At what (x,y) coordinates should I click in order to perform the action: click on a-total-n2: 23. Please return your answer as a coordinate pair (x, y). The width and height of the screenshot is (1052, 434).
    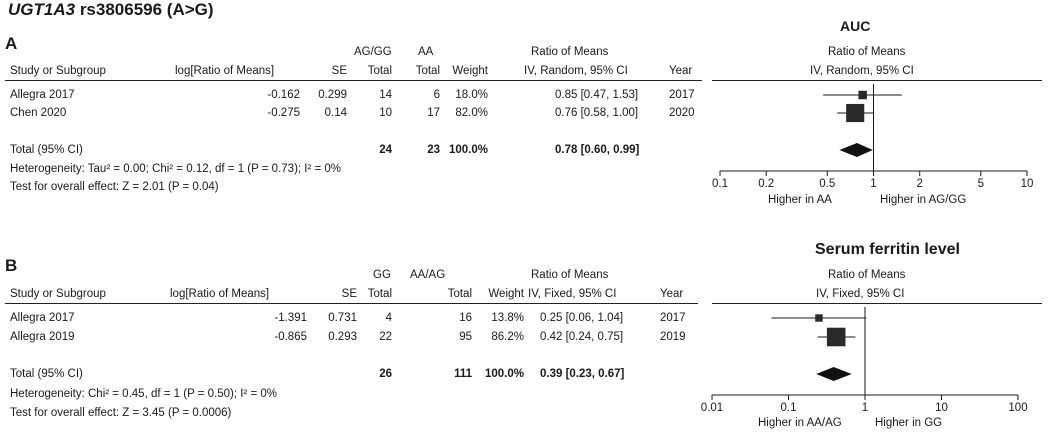
    Looking at the image, I should click on (433, 150).